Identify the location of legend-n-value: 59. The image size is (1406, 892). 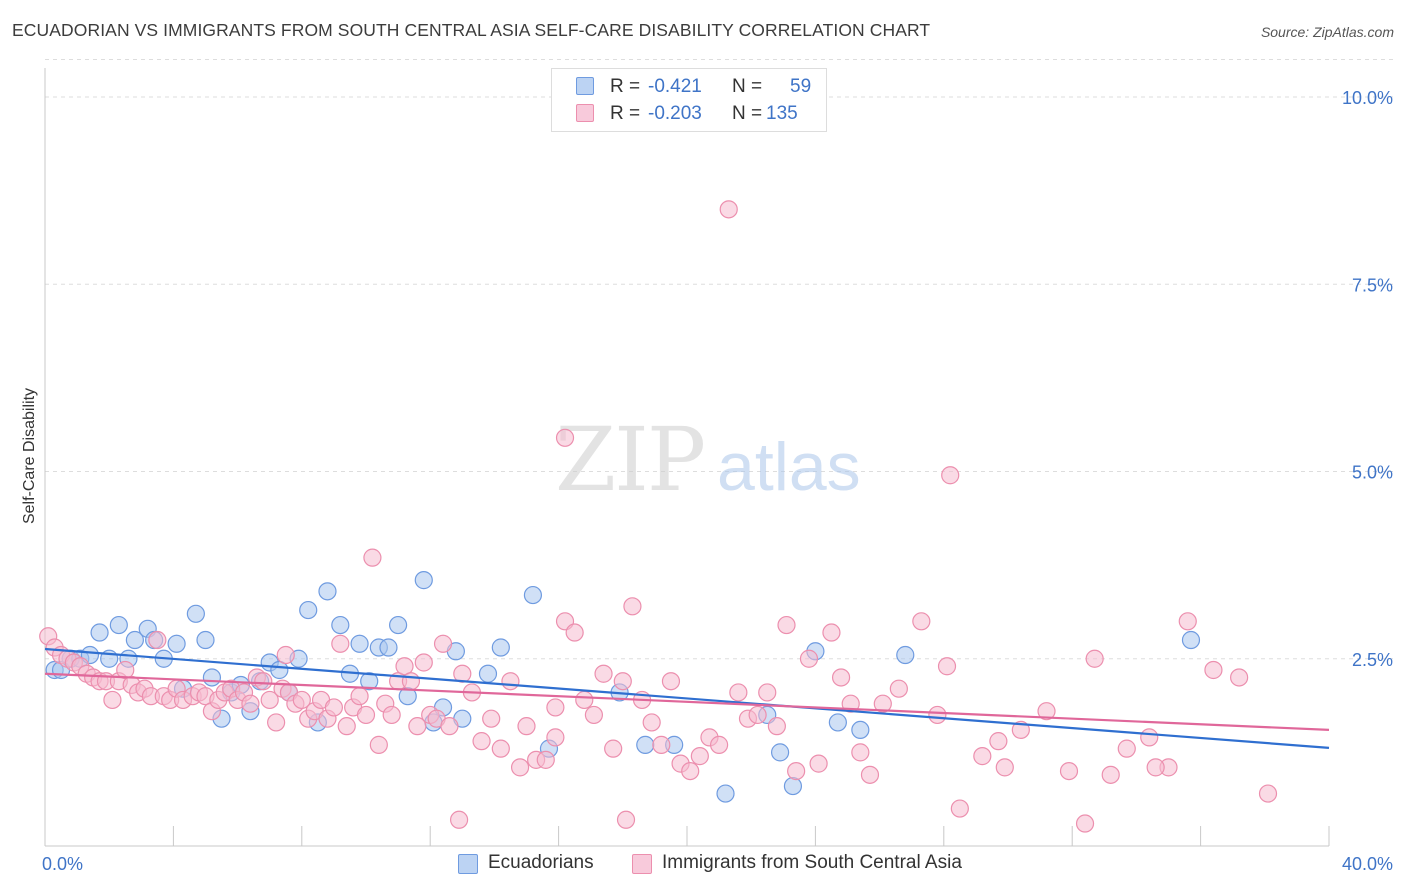
(801, 86).